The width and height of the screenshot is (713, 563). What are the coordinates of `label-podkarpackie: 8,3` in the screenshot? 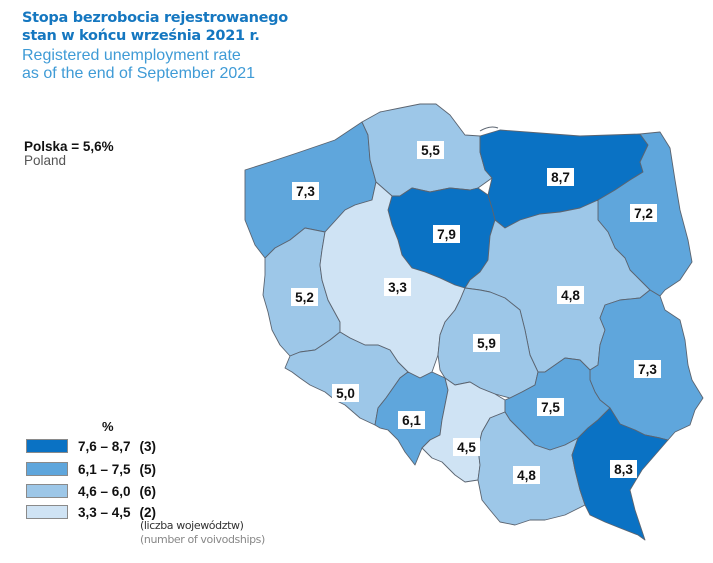 It's located at (623, 469).